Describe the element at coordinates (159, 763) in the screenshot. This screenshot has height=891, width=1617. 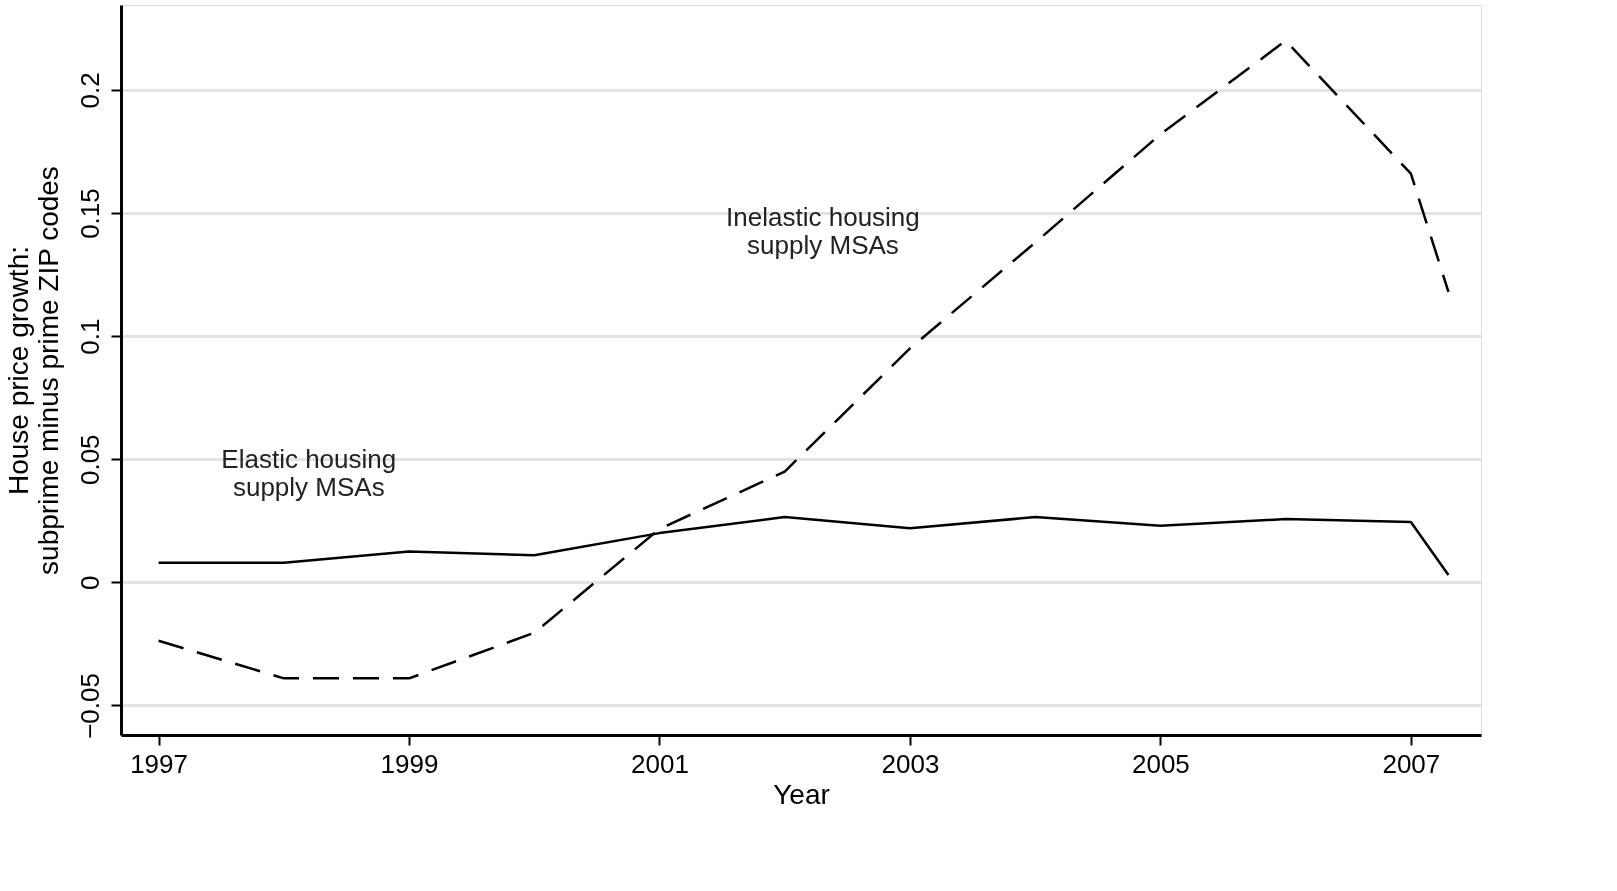
I see `x-tick-label: 1997` at that location.